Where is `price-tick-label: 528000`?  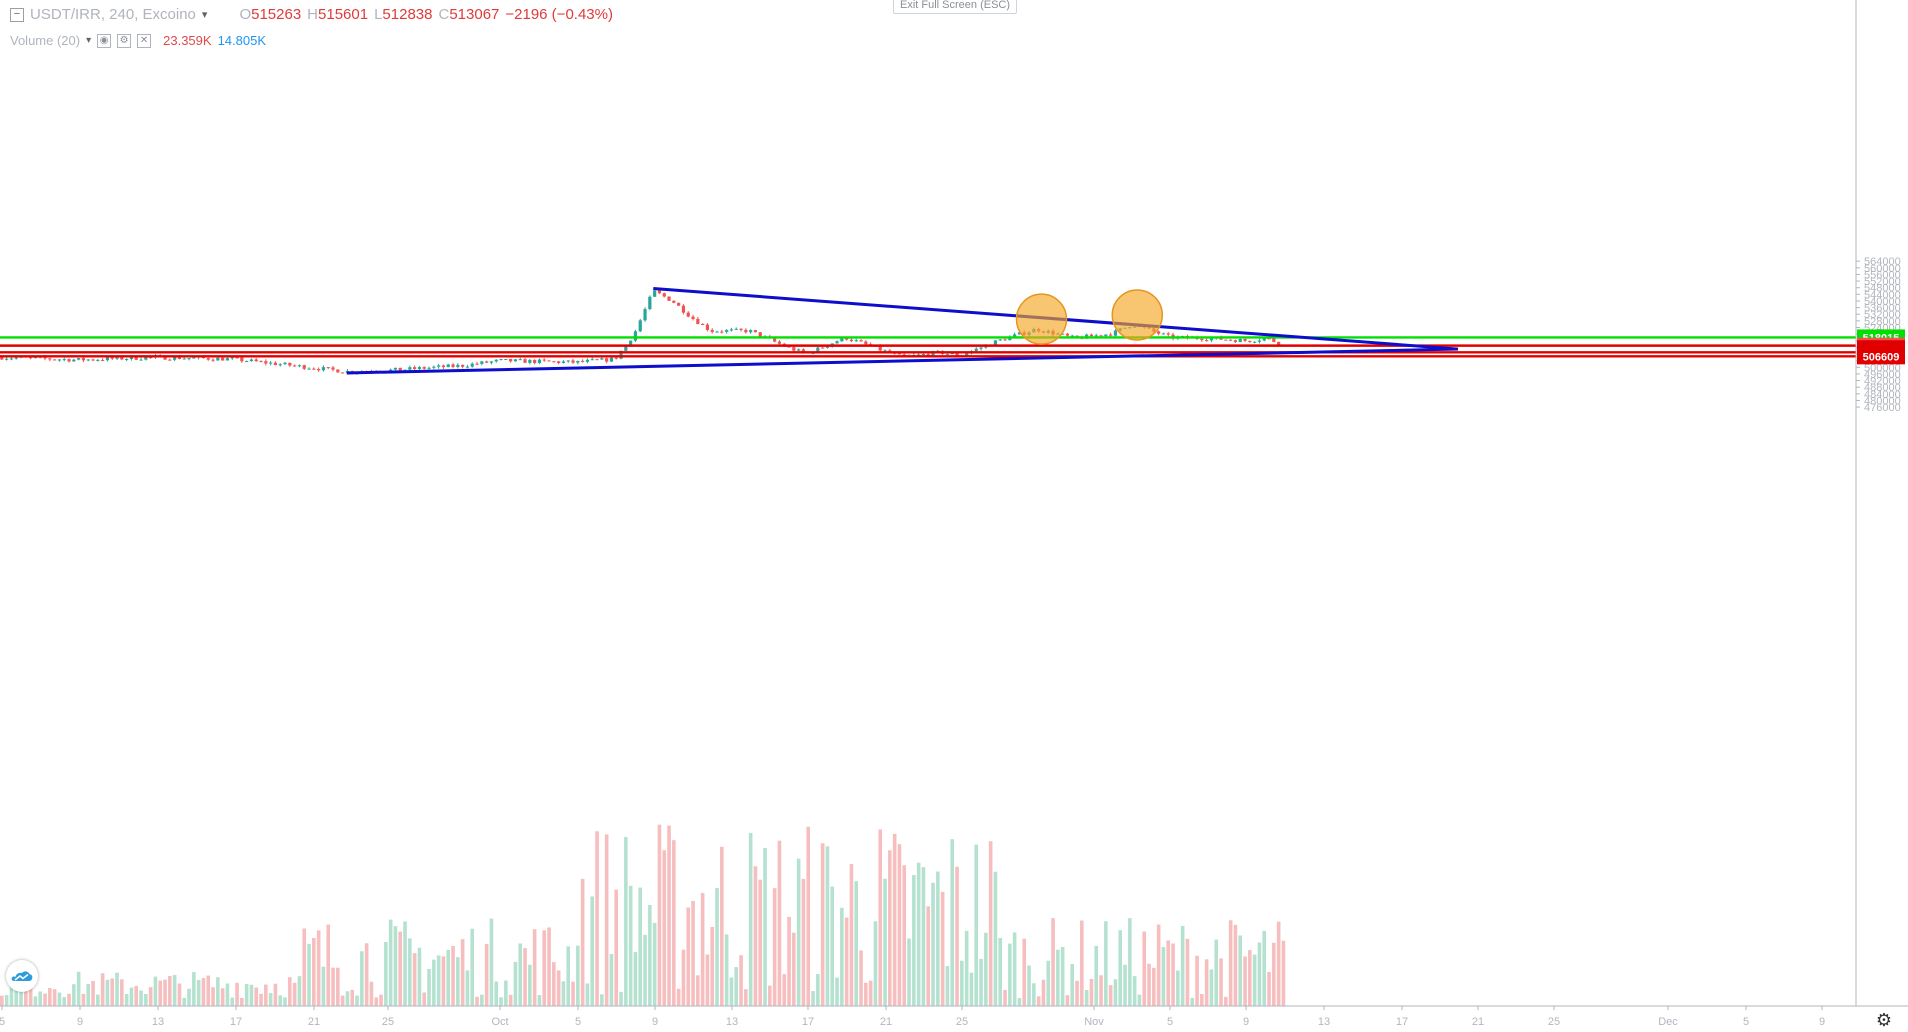 price-tick-label: 528000 is located at coordinates (1882, 322).